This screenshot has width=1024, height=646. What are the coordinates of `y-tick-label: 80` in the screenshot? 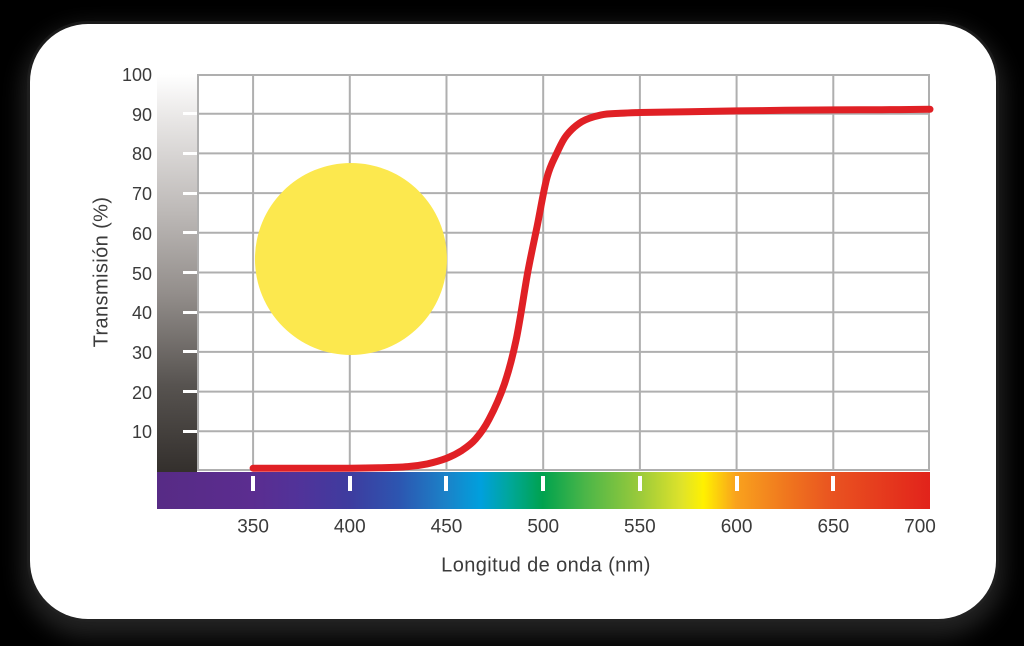 It's located at (141, 154).